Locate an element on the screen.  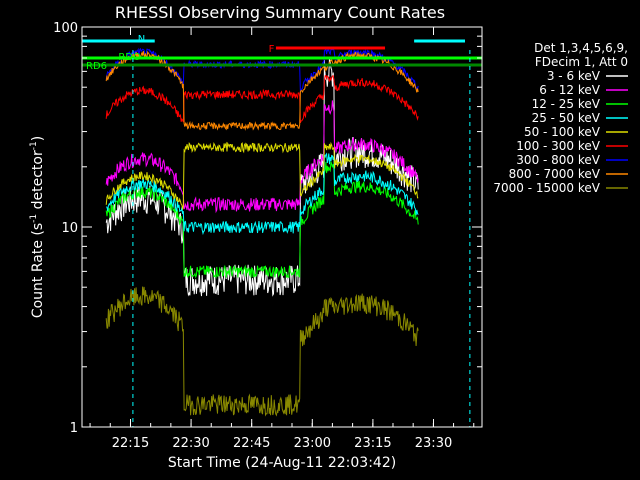
x-tick-label: 23:30 is located at coordinates (433, 443).